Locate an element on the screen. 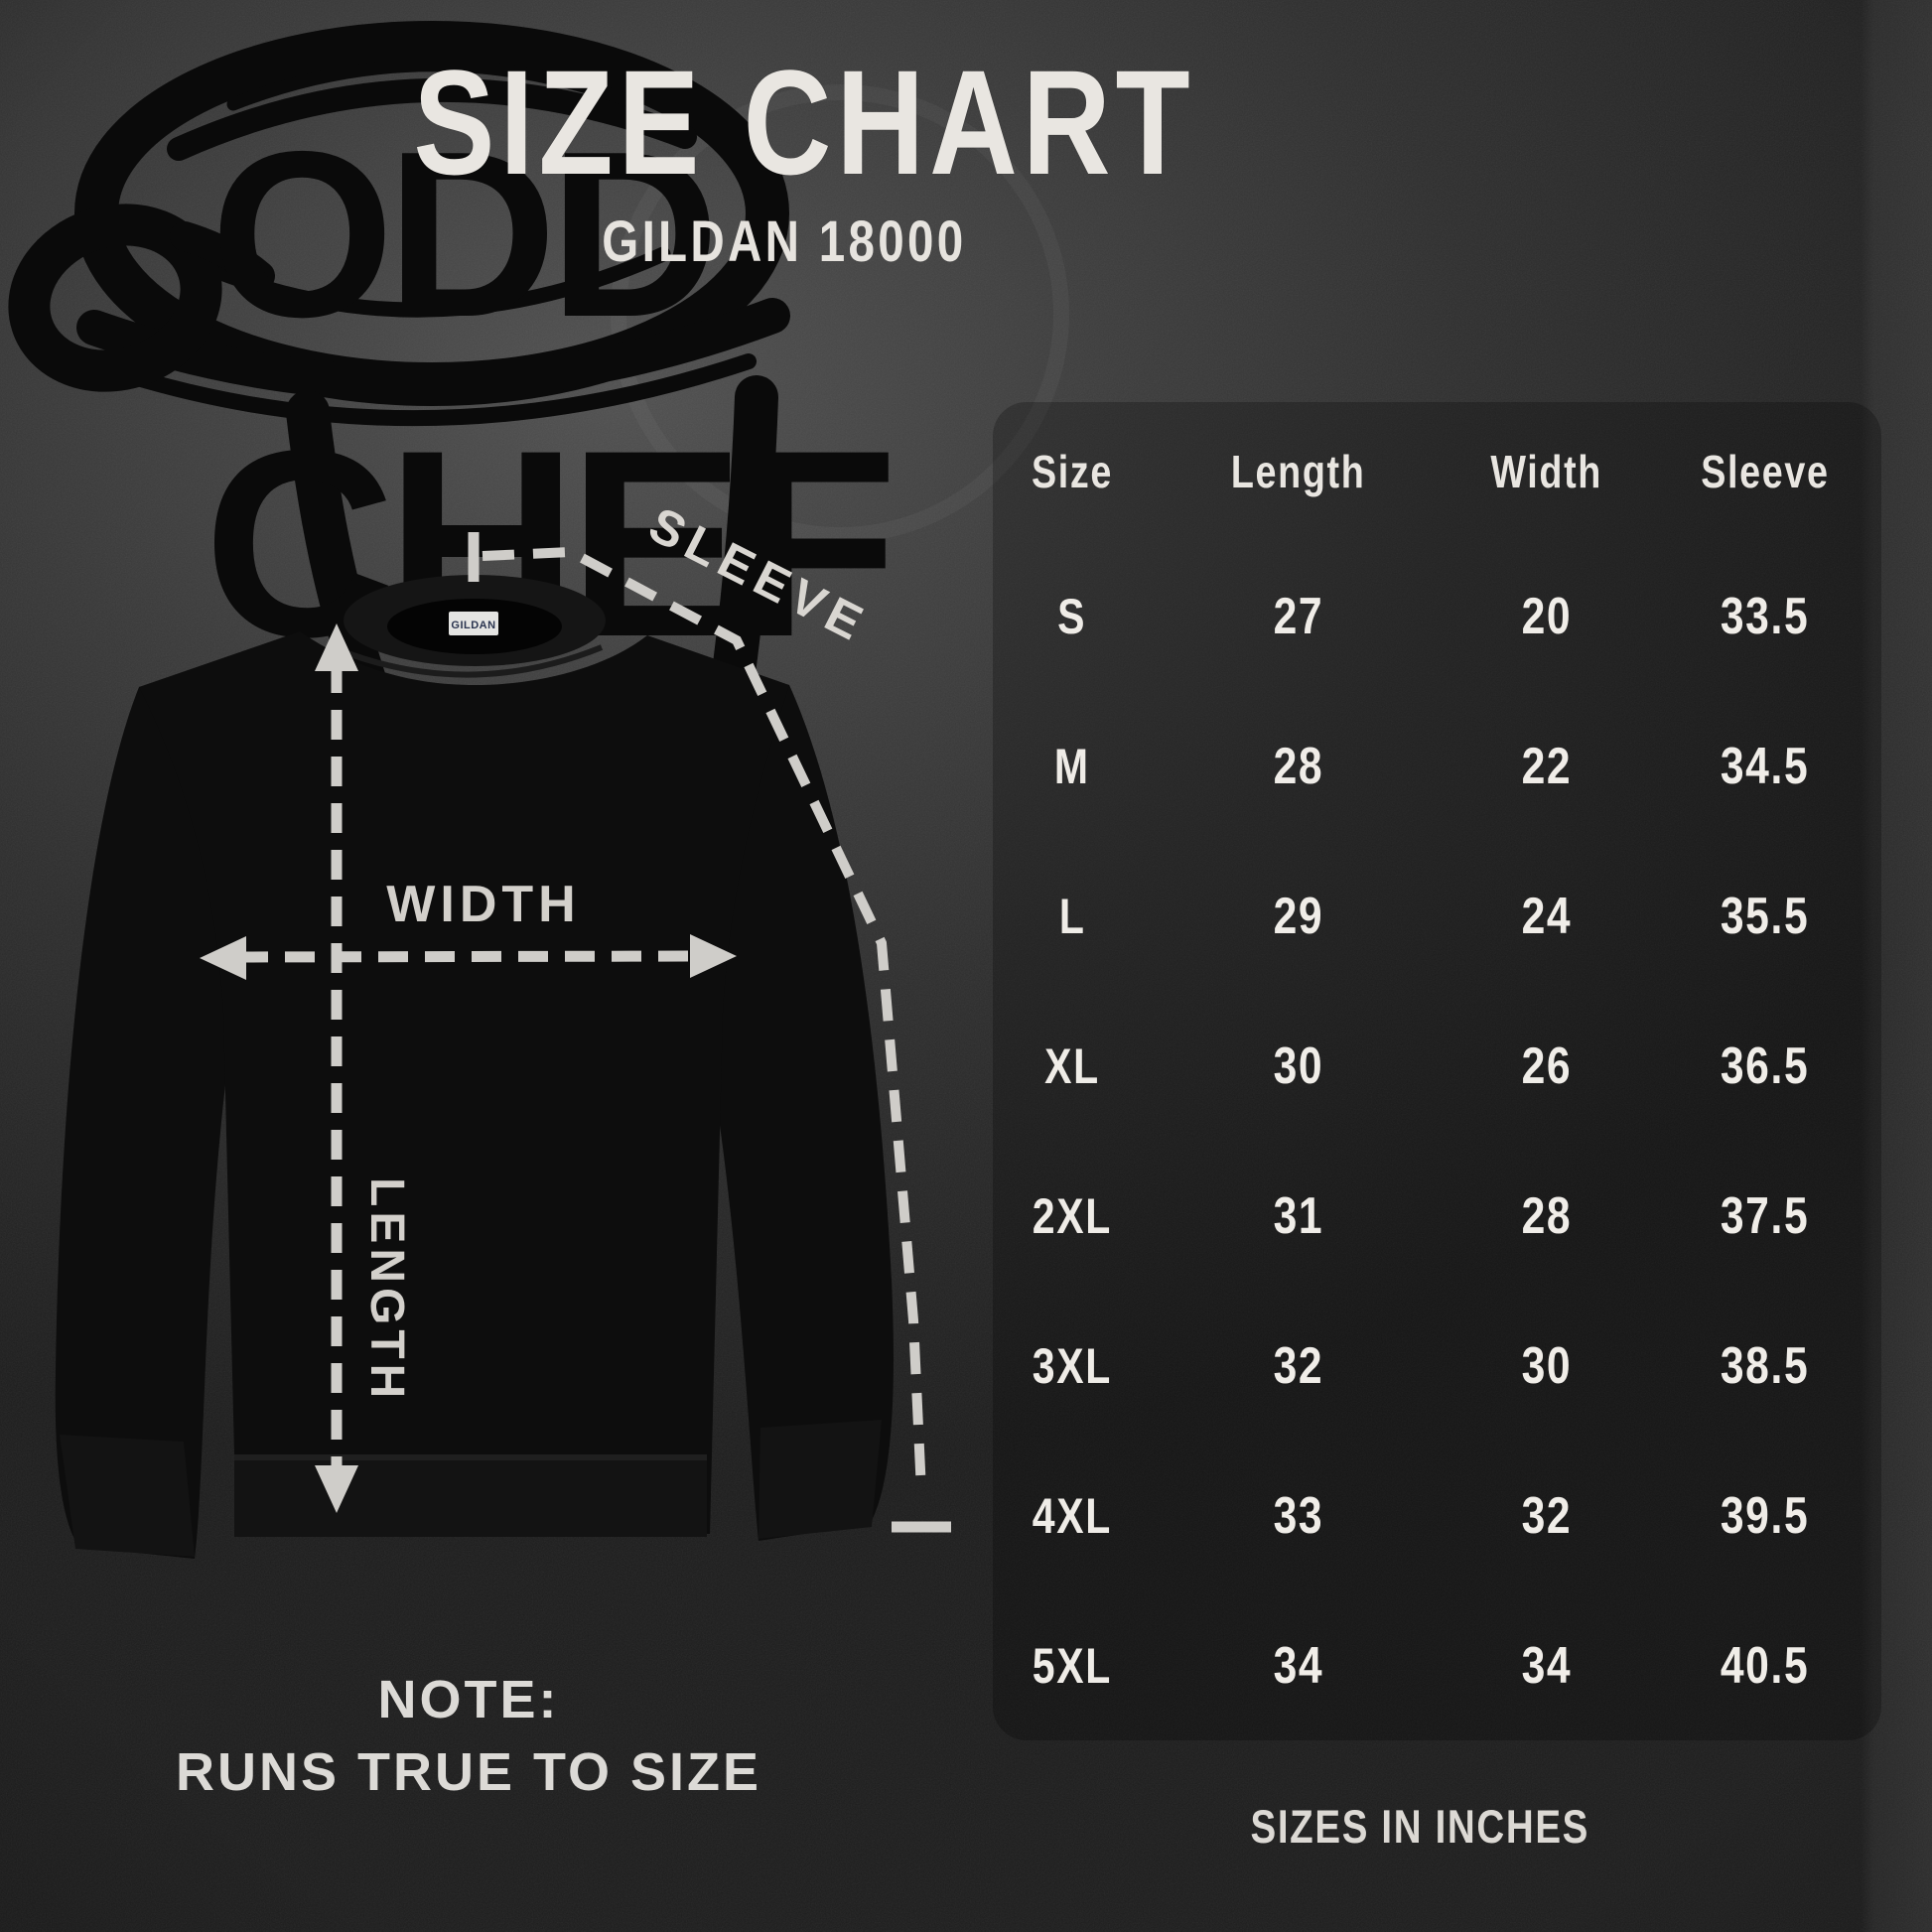 This screenshot has height=1932, width=1932. cell-sleeve: 33.5 is located at coordinates (1765, 616).